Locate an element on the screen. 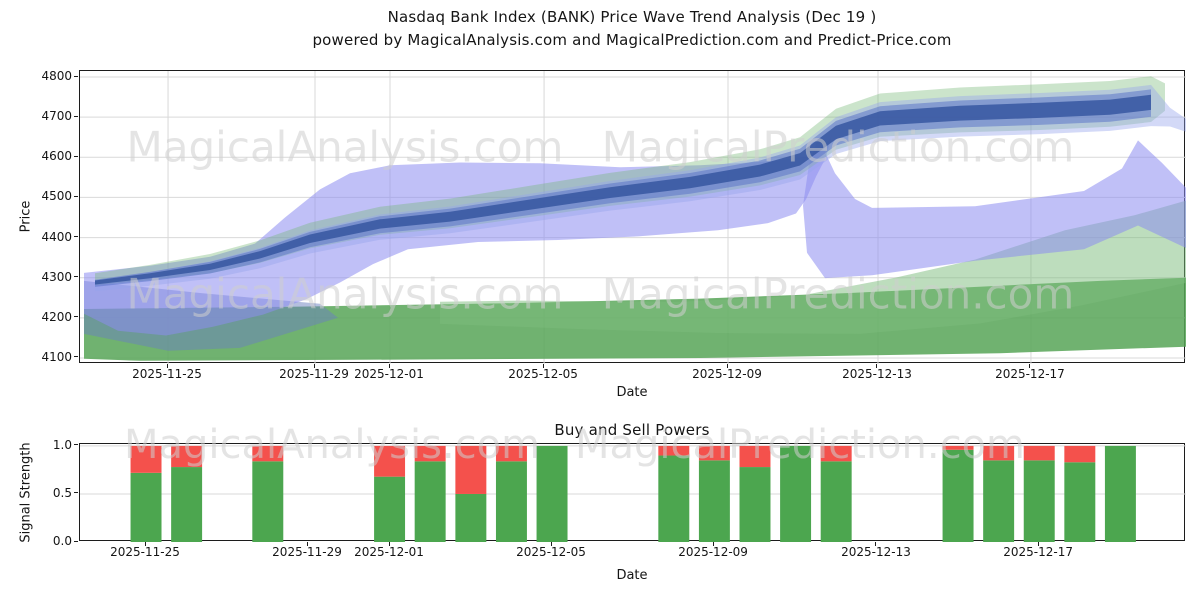 This screenshot has height=600, width=1200. bottom-x-tick-label: 2025-11-25 is located at coordinates (145, 552).